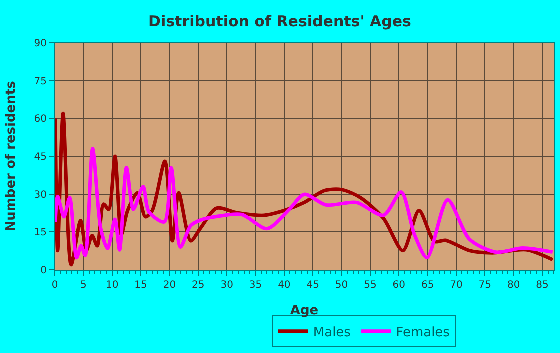 Image resolution: width=560 pixels, height=353 pixels. I want to click on y-tick-label: 90, so click(40, 44).